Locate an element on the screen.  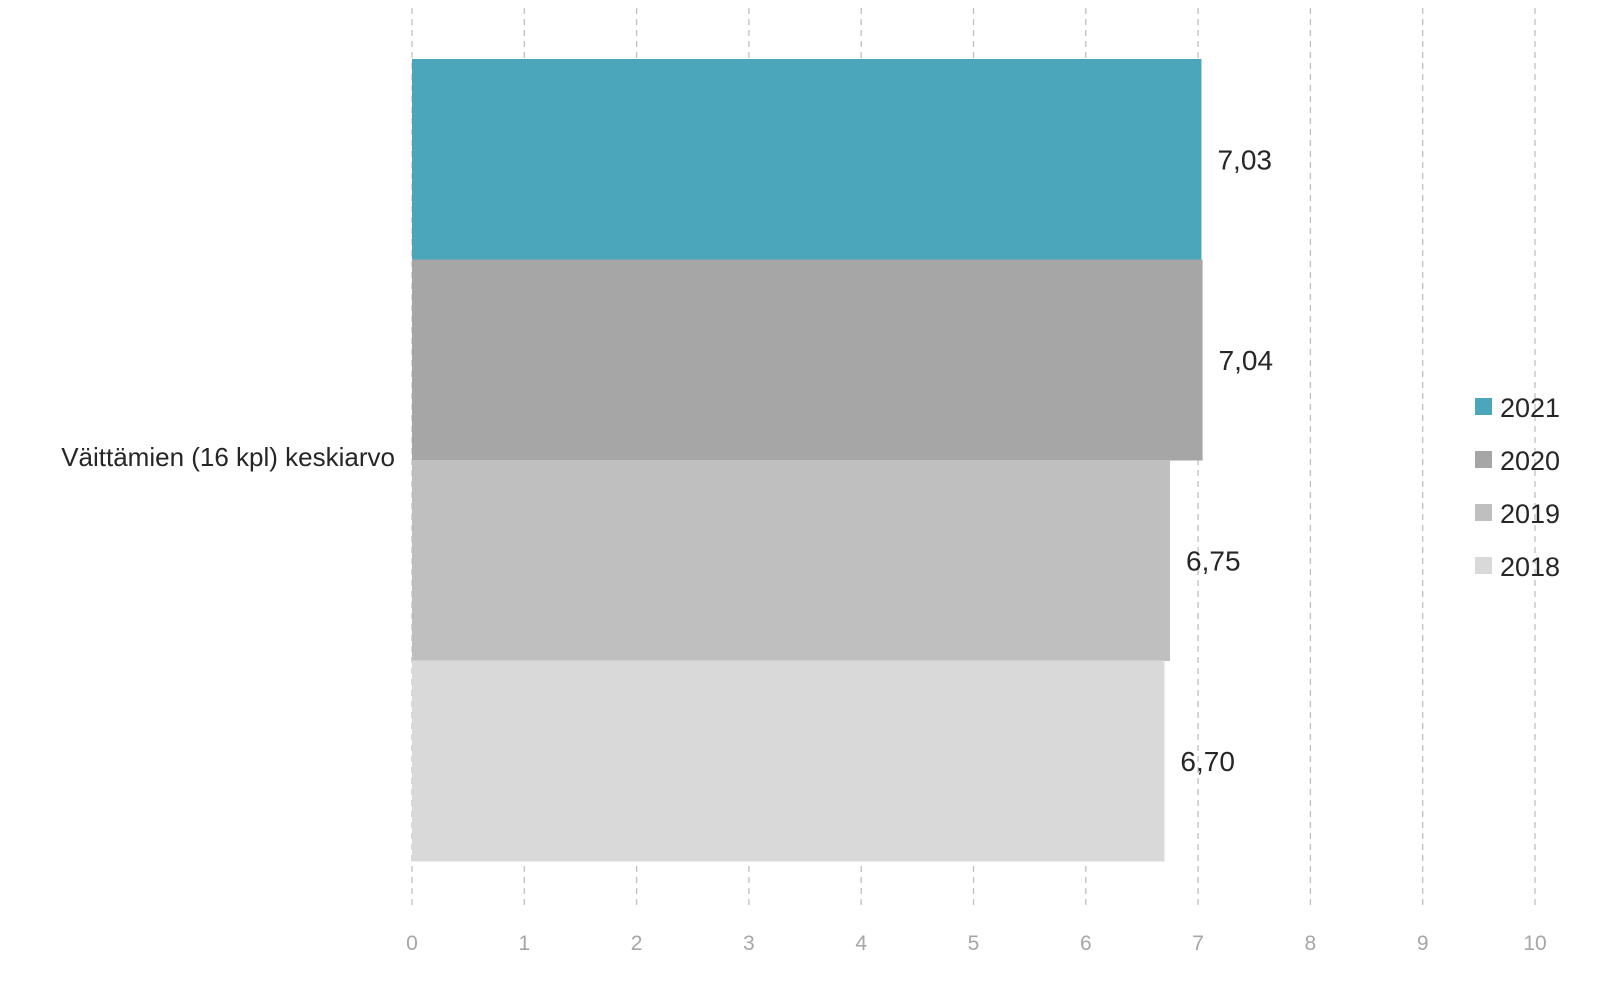
x-tick-label: 0 is located at coordinates (412, 943).